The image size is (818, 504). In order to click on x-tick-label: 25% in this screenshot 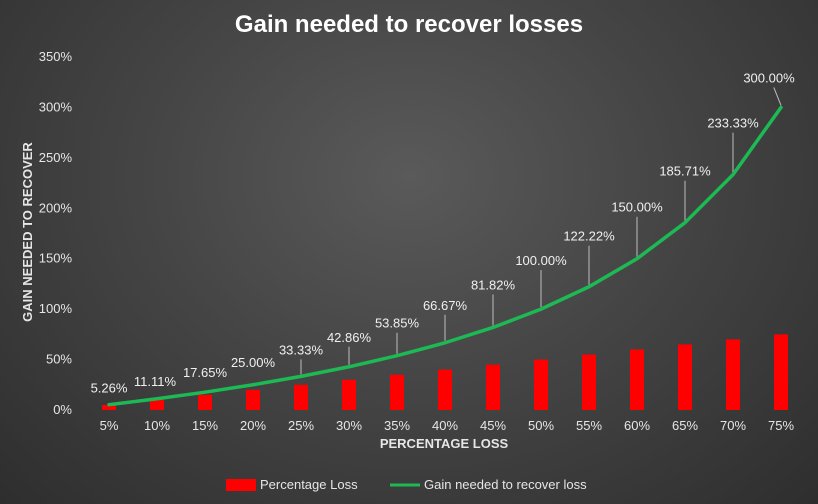, I will do `click(301, 425)`.